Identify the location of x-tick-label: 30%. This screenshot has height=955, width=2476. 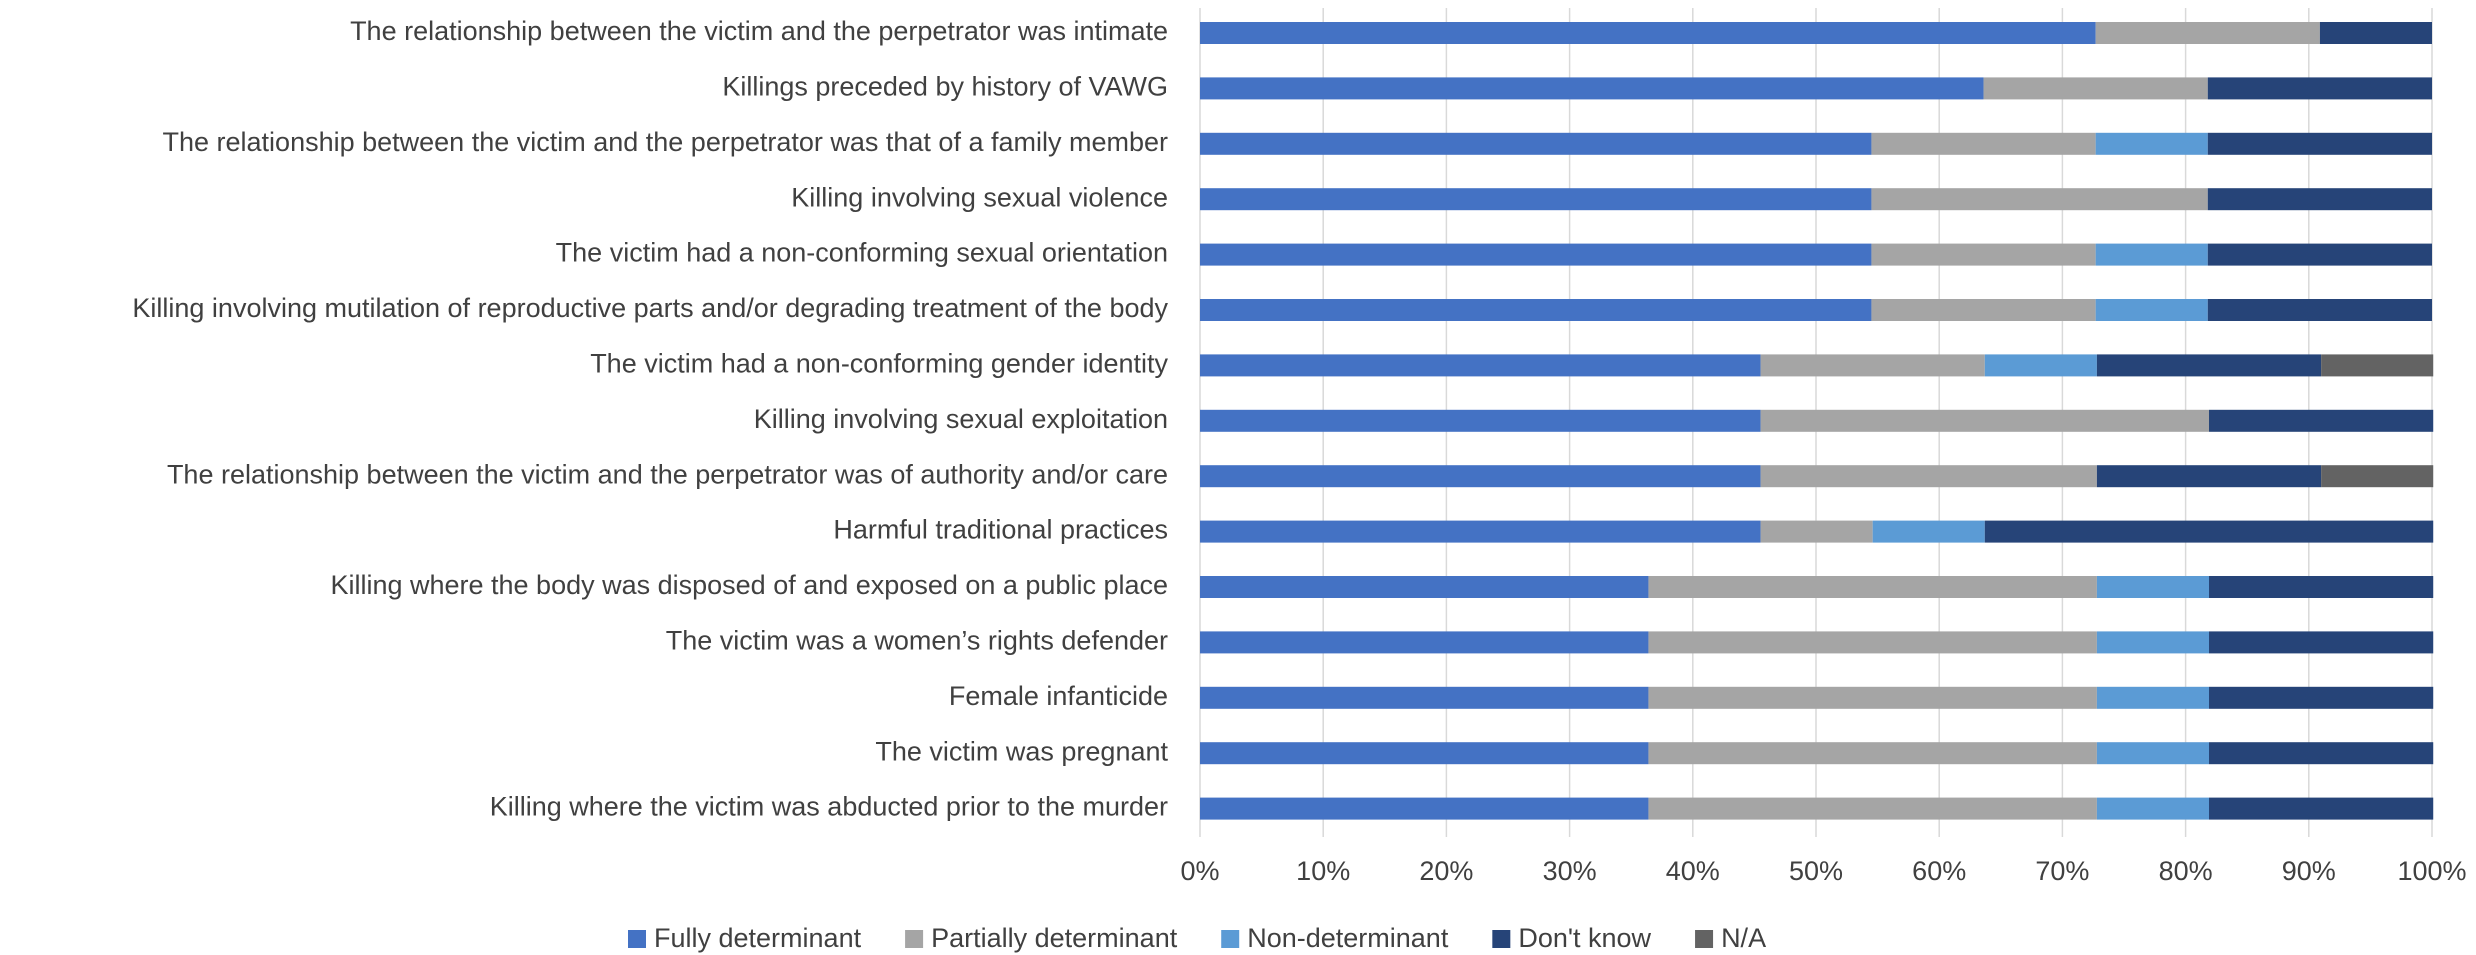
(1570, 871).